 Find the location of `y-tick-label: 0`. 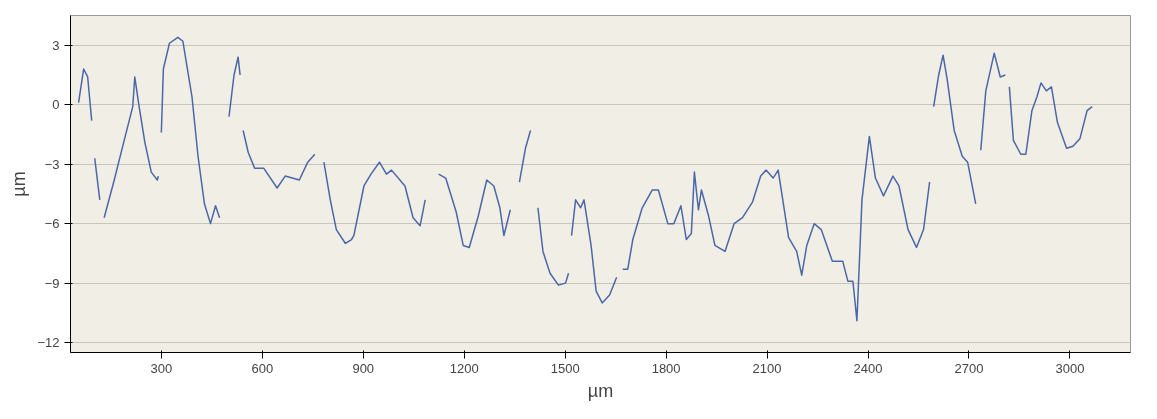

y-tick-label: 0 is located at coordinates (56, 105).